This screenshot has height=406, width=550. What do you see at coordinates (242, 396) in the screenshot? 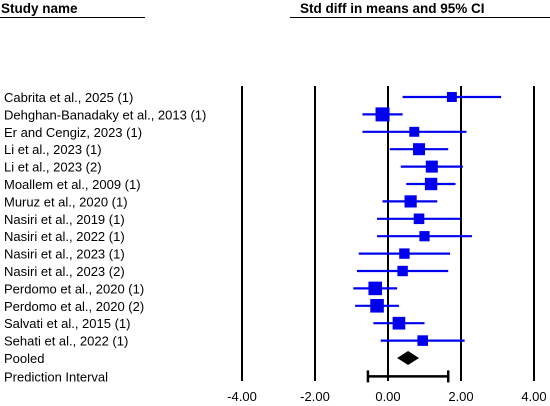
I see `x-tick-label-0: -4.00` at bounding box center [242, 396].